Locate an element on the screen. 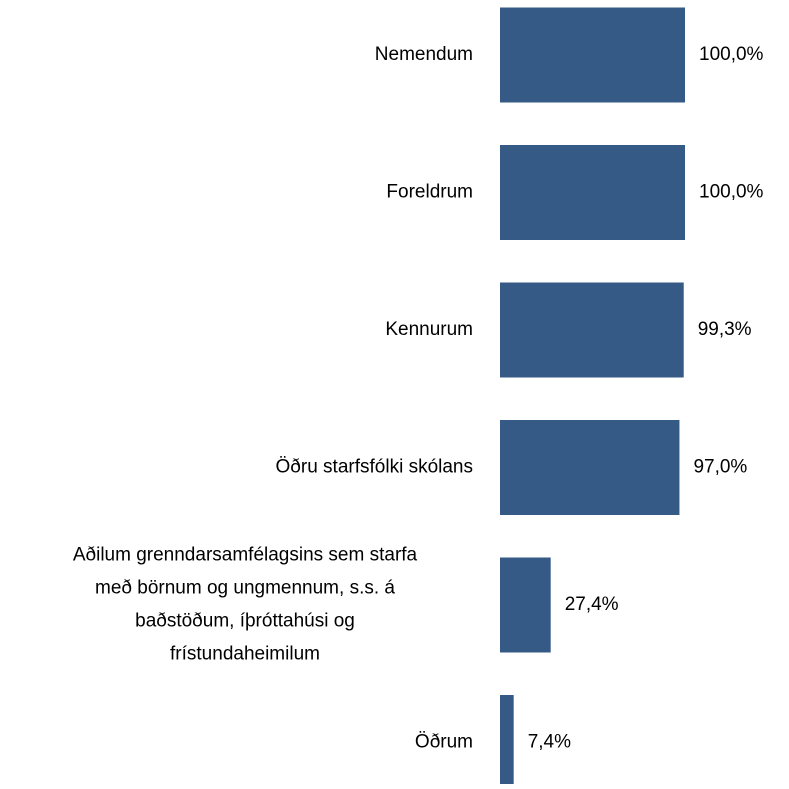 This screenshot has height=789, width=789. value-label: 99,3% is located at coordinates (725, 329).